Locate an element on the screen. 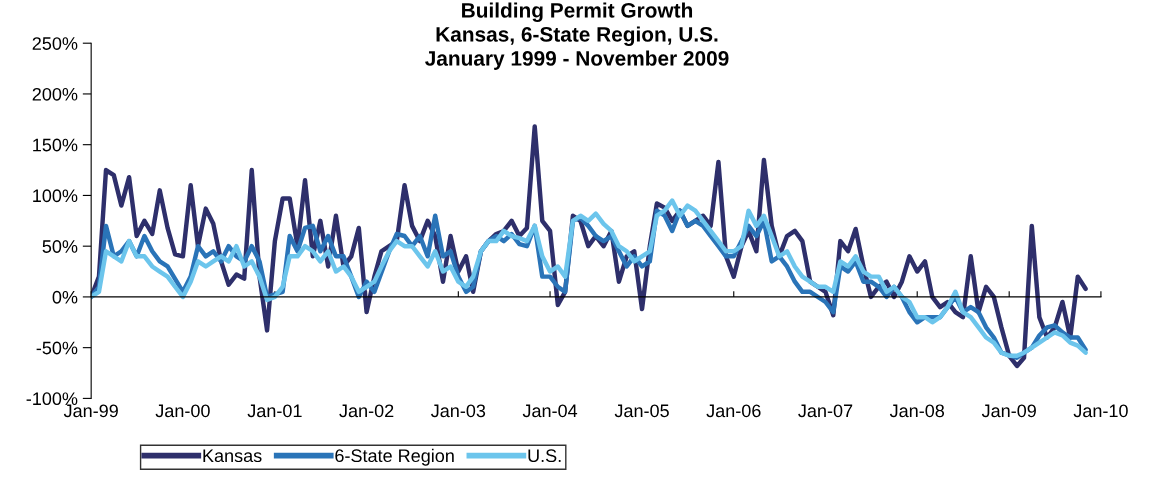 The height and width of the screenshot is (480, 1154). x-tick-label: Jan-10 is located at coordinates (1100, 411).